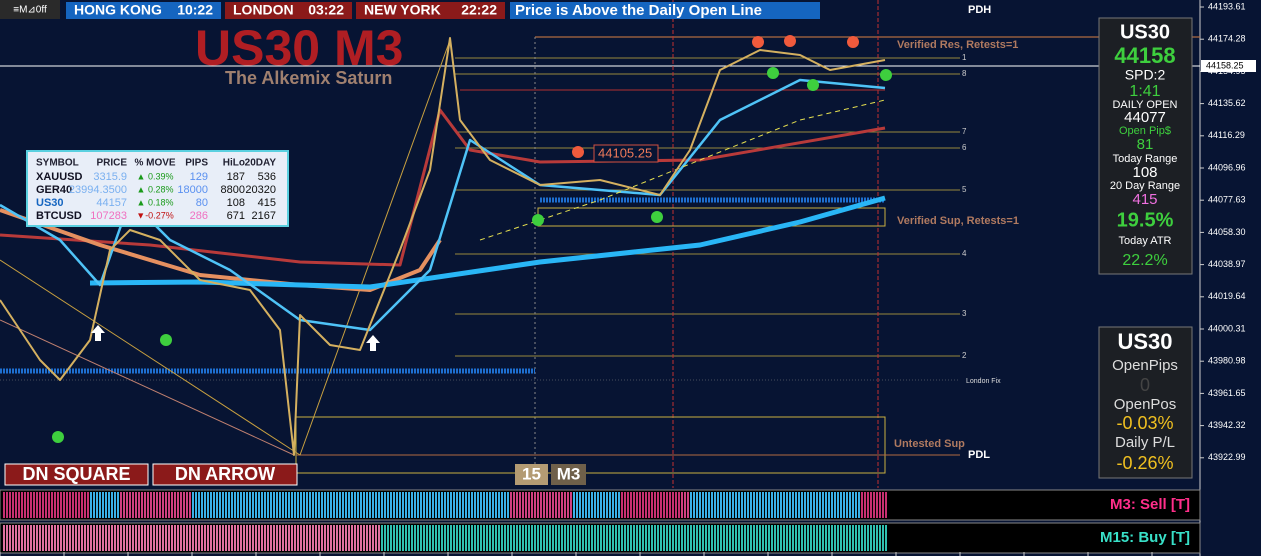 This screenshot has width=1261, height=556. What do you see at coordinates (1226, 135) in the screenshot?
I see `axis-tick-label: 44116.29` at bounding box center [1226, 135].